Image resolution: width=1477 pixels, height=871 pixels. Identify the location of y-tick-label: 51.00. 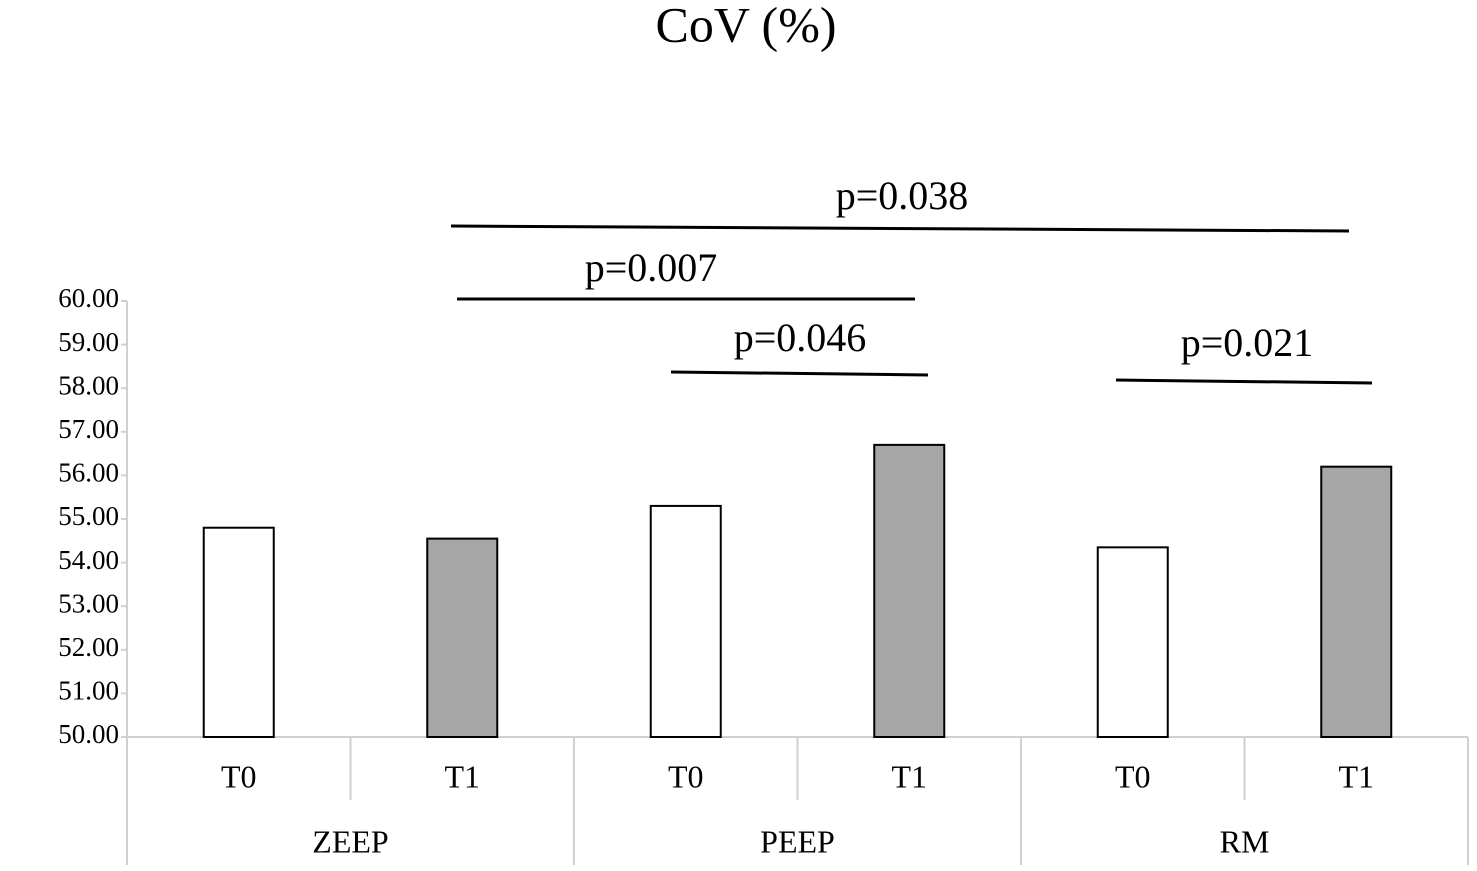
(88, 691).